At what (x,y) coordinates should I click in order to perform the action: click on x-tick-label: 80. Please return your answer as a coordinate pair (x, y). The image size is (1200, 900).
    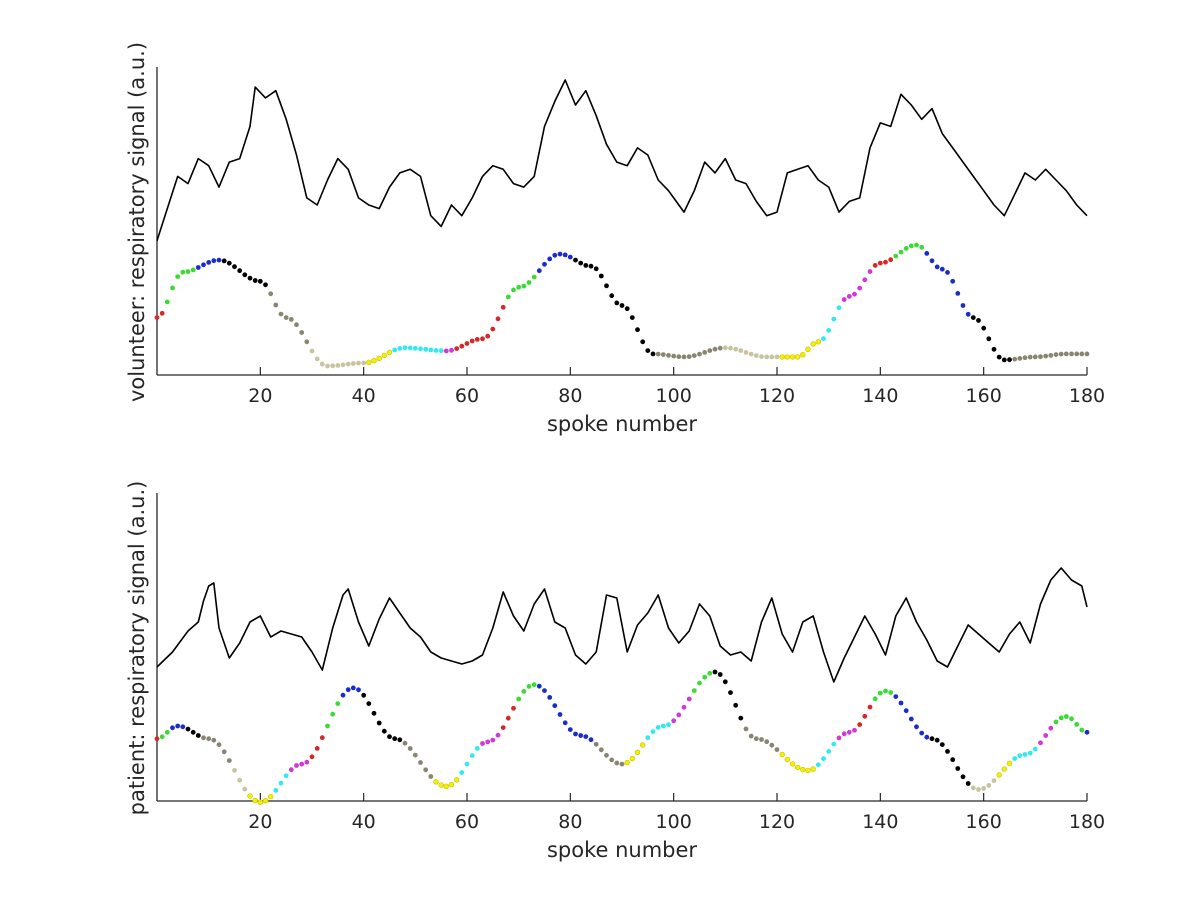
    Looking at the image, I should click on (570, 822).